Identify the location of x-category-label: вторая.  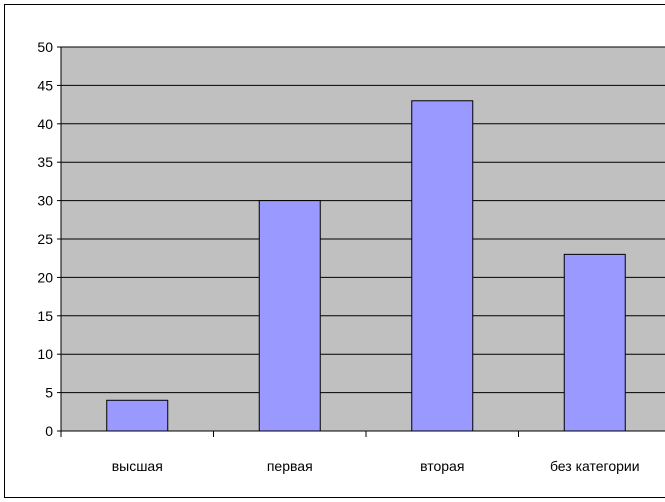
(442, 466).